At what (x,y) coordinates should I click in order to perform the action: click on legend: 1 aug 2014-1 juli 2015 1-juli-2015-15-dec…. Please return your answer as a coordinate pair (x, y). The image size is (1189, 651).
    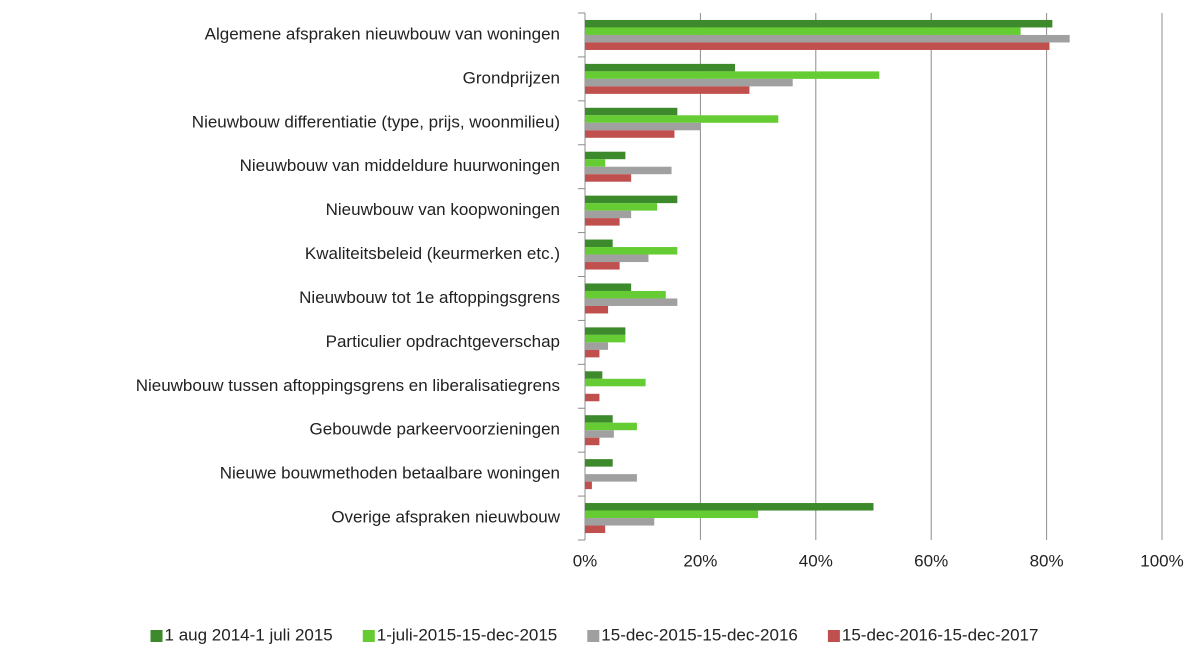
    Looking at the image, I should click on (594, 634).